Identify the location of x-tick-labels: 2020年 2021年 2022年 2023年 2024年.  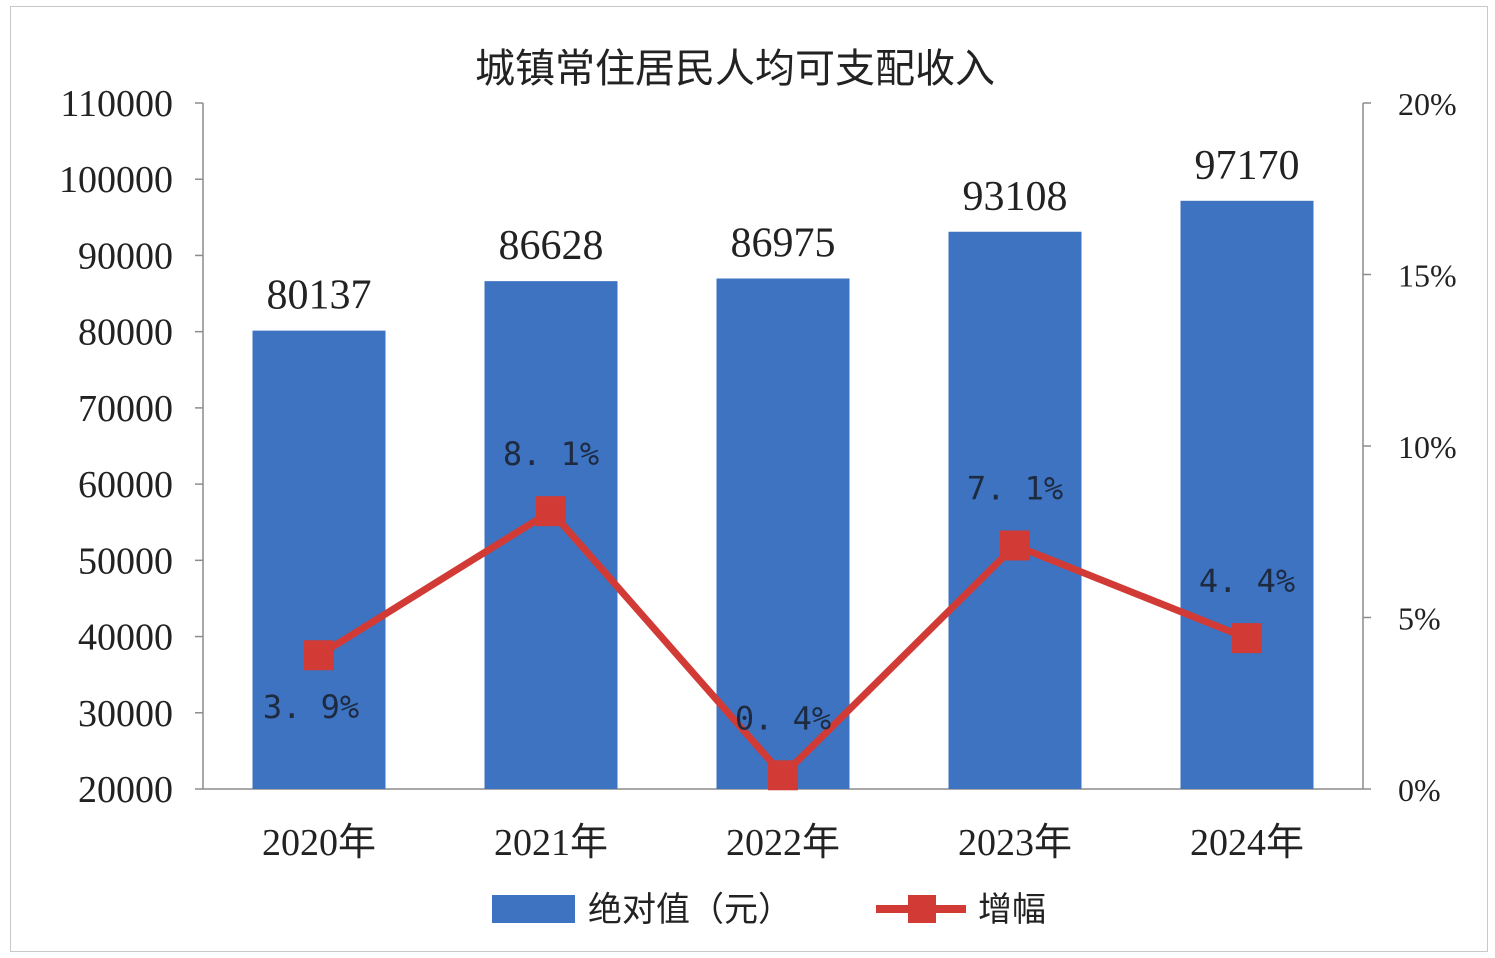
(783, 843).